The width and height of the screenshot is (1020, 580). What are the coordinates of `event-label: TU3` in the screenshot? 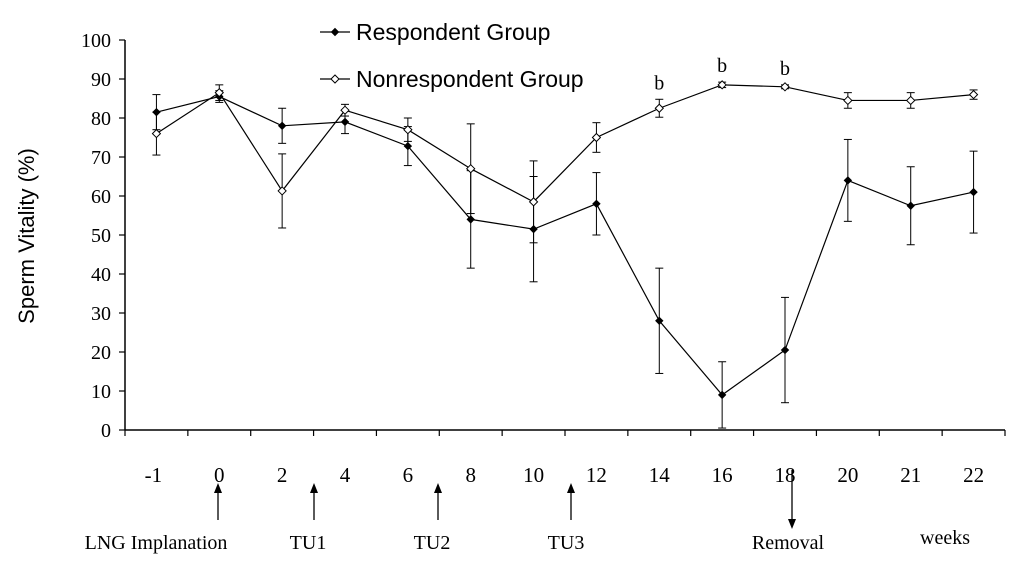 It's located at (566, 543).